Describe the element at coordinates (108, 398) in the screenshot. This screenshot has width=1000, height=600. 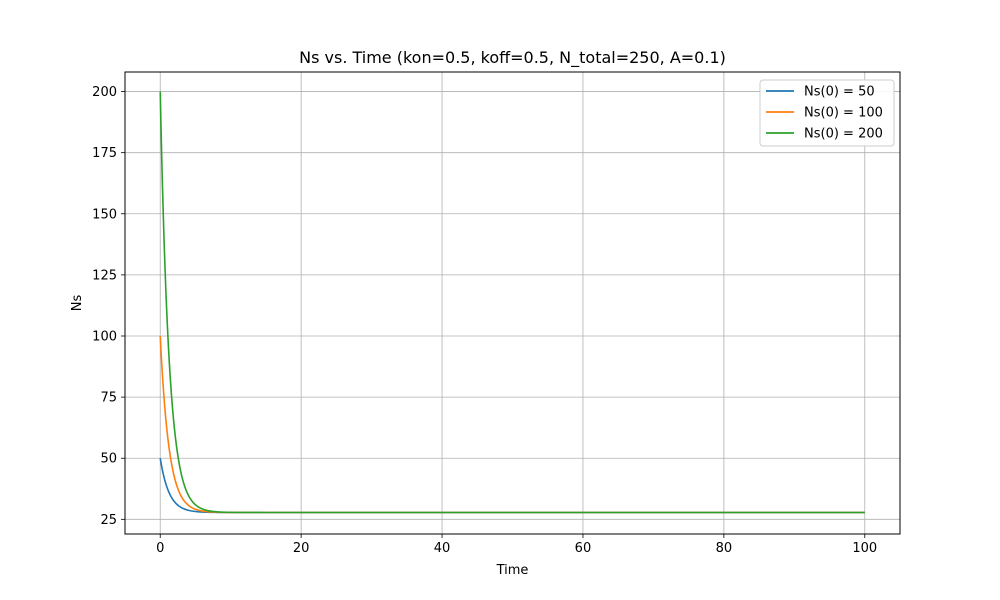
I see `y-tick-label: 75` at that location.